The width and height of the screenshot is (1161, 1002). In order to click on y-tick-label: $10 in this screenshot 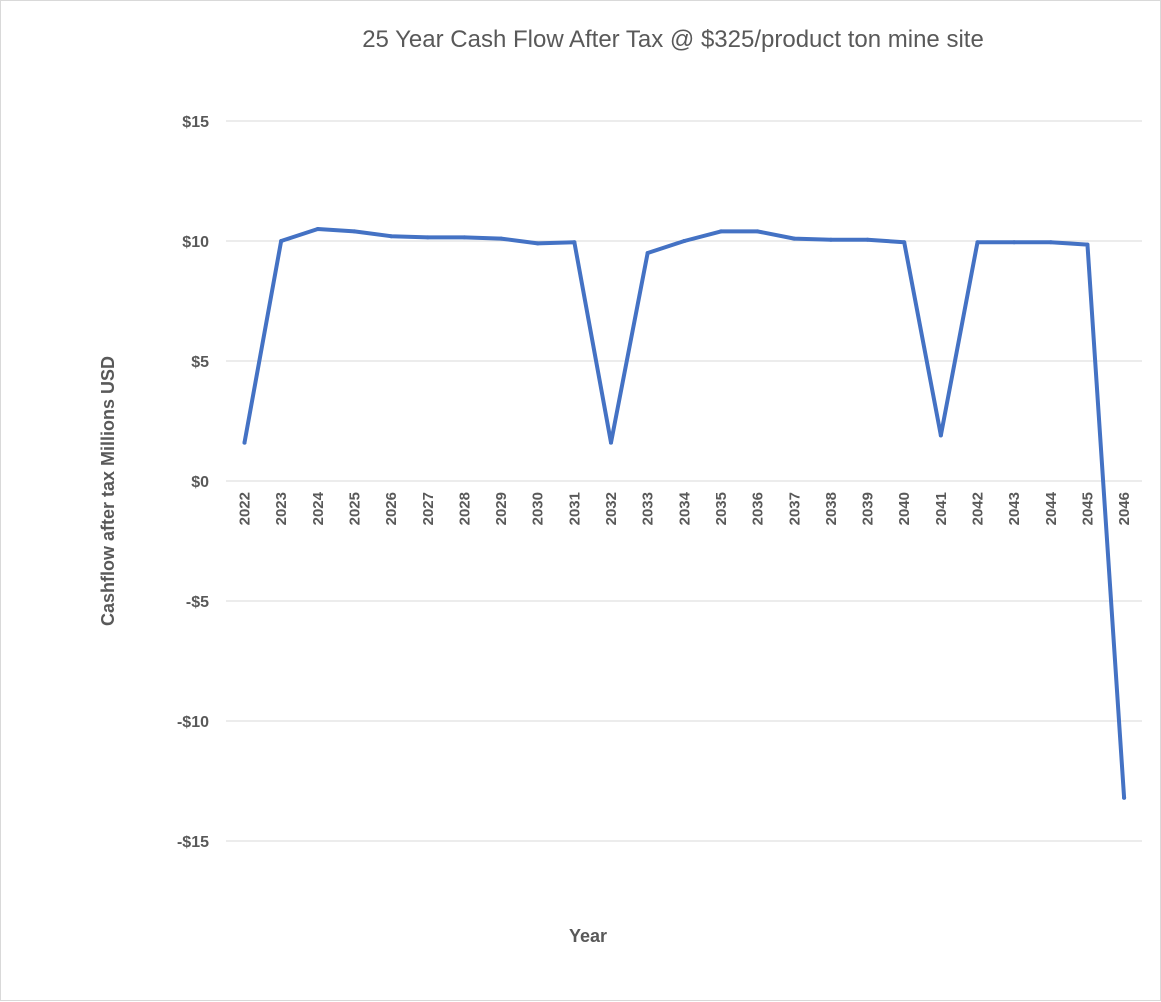, I will do `click(195, 242)`.